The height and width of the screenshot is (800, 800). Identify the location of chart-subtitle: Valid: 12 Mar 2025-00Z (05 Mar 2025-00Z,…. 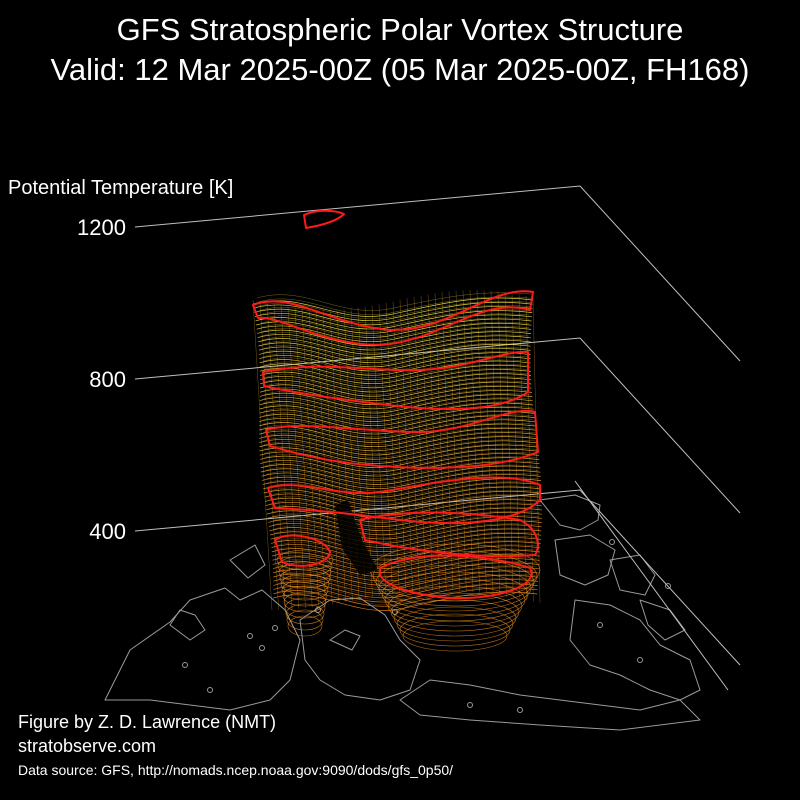
(400, 69).